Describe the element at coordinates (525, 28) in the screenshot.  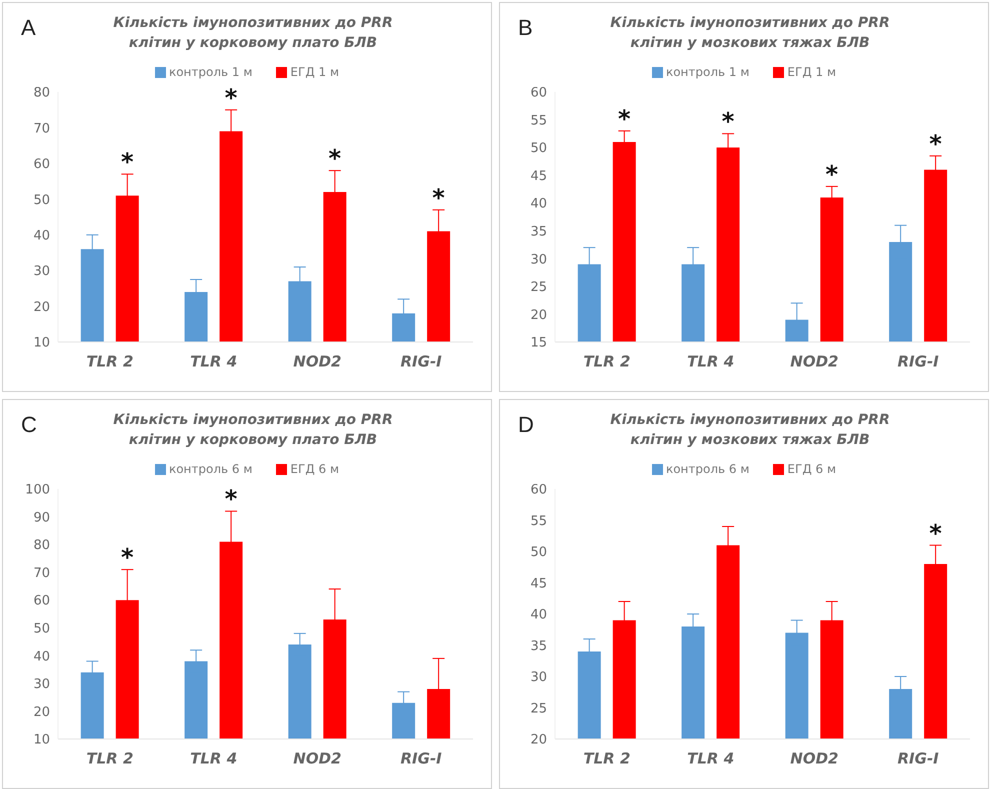
I see `text: B` at that location.